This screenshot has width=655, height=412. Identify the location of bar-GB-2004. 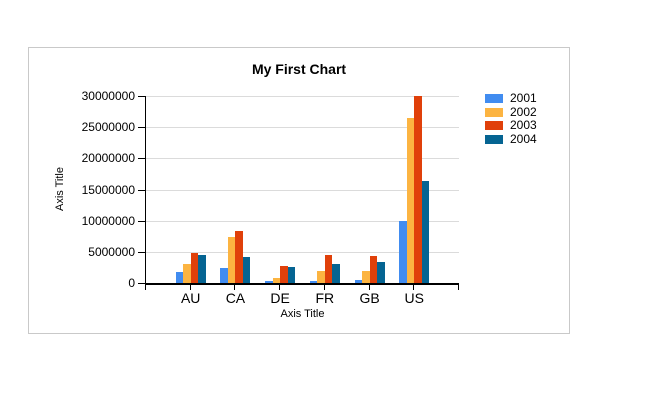
(381, 272).